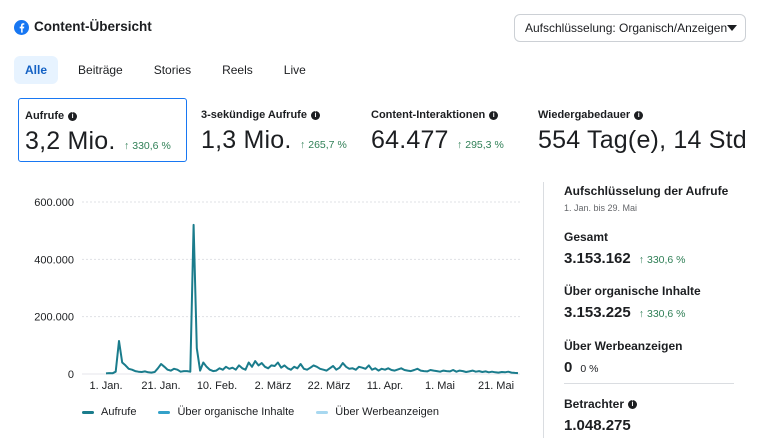 Image resolution: width=759 pixels, height=442 pixels. I want to click on vertical-divider, so click(543, 310).